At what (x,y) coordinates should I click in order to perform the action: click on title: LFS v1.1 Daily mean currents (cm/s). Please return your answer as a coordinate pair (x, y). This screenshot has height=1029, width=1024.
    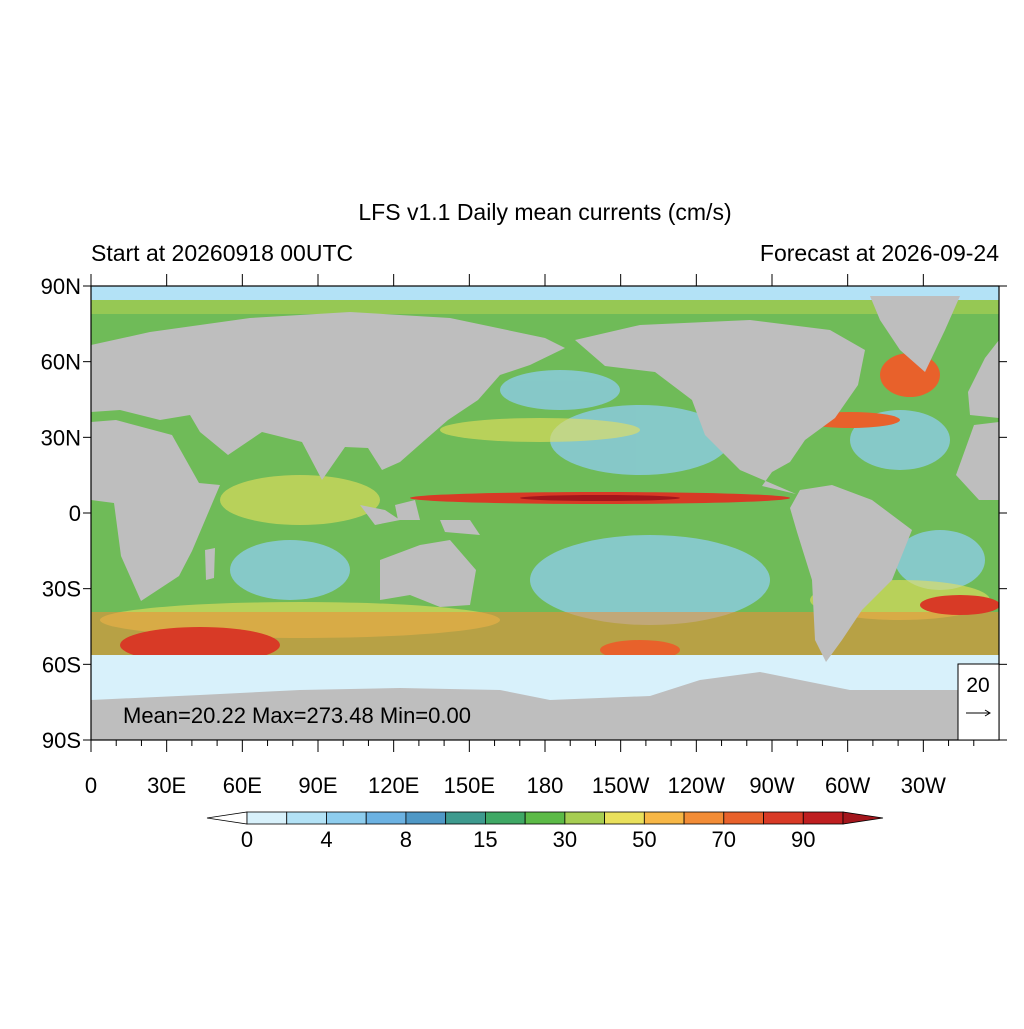
    Looking at the image, I should click on (544, 212).